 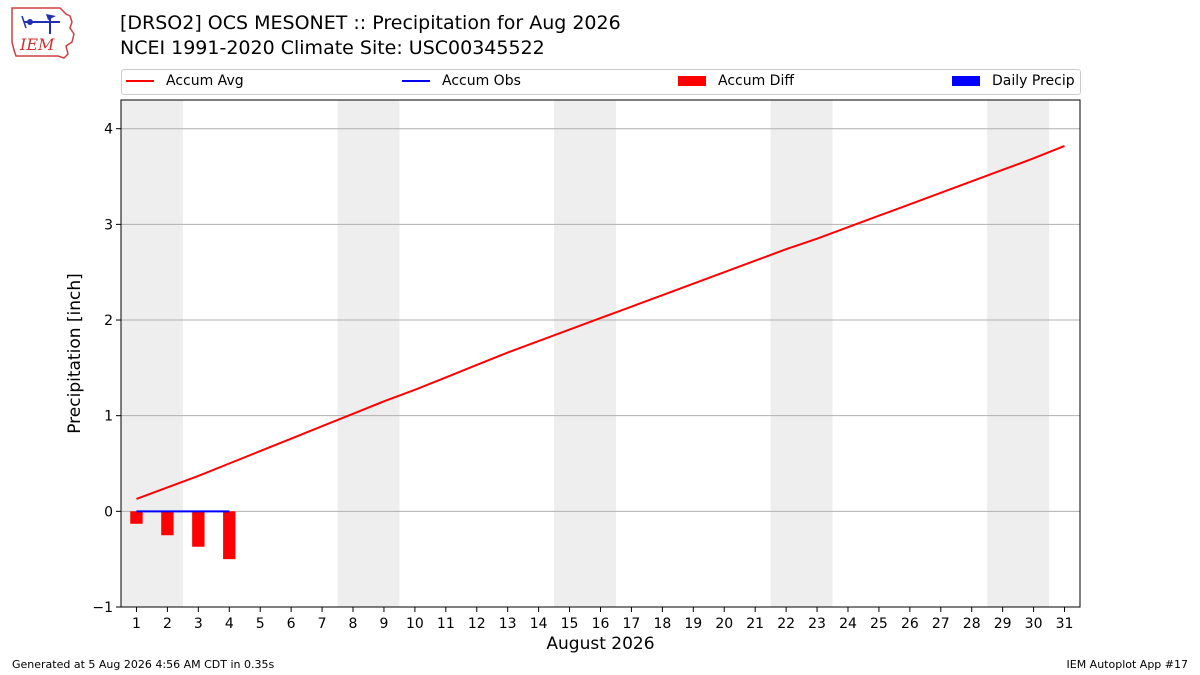 I want to click on legend-item-daily-precip: Daily Precip, so click(x=1013, y=81).